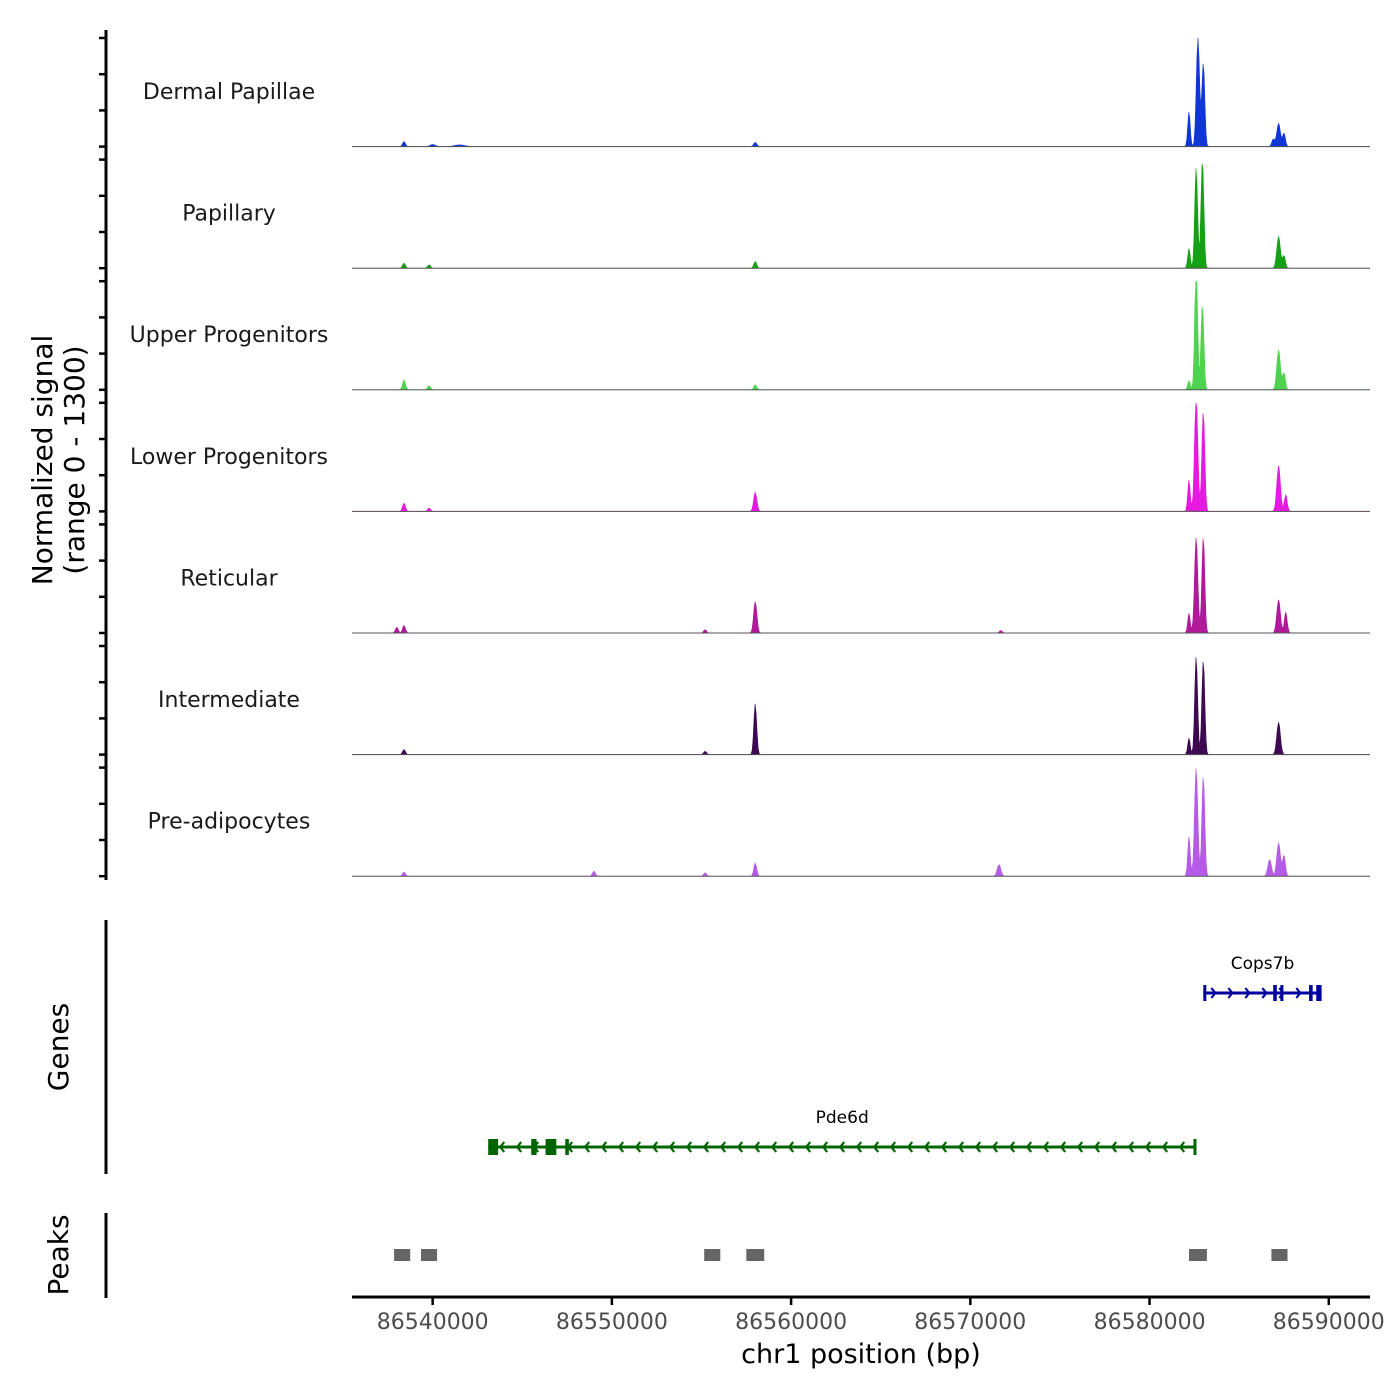 The height and width of the screenshot is (1400, 1400). What do you see at coordinates (58, 1047) in the screenshot?
I see `genes-y-title: Genes` at bounding box center [58, 1047].